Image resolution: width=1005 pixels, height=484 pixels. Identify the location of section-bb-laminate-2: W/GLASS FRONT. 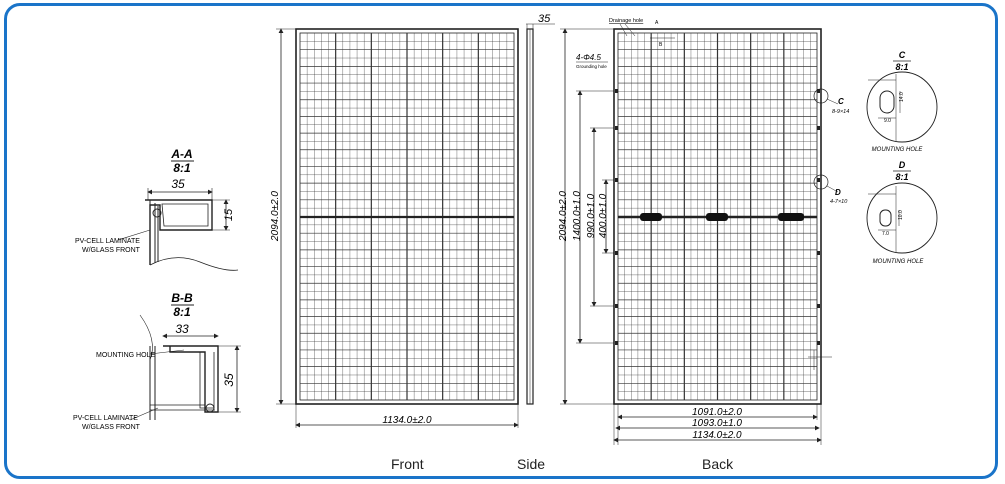
(111, 427).